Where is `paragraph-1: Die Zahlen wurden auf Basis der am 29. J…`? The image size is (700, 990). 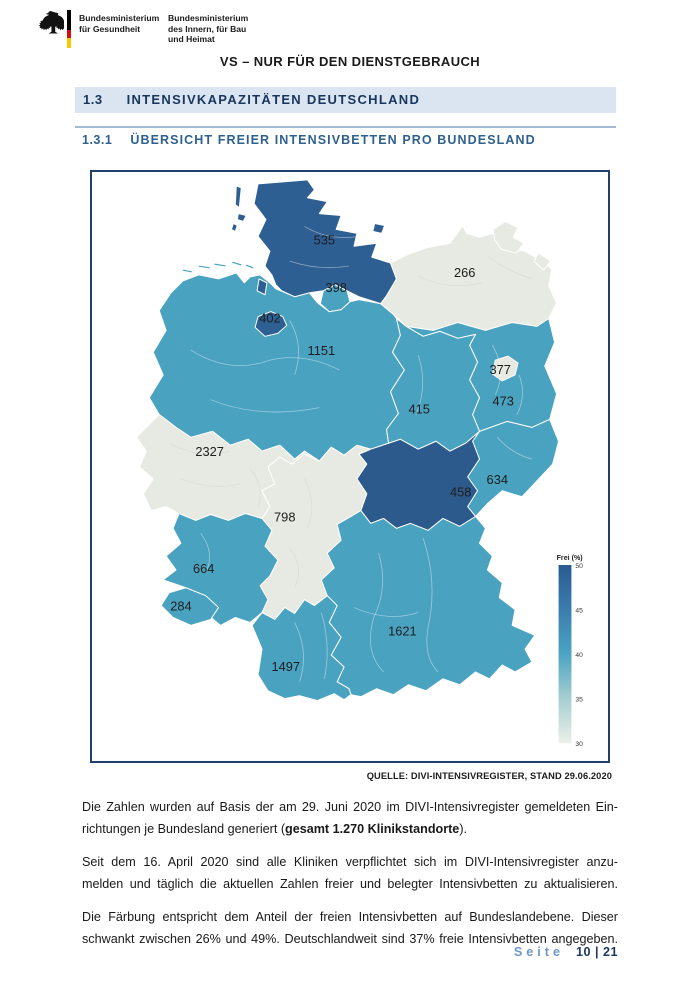
paragraph-1: Die Zahlen wurden auf Basis der am 29. J… is located at coordinates (350, 818).